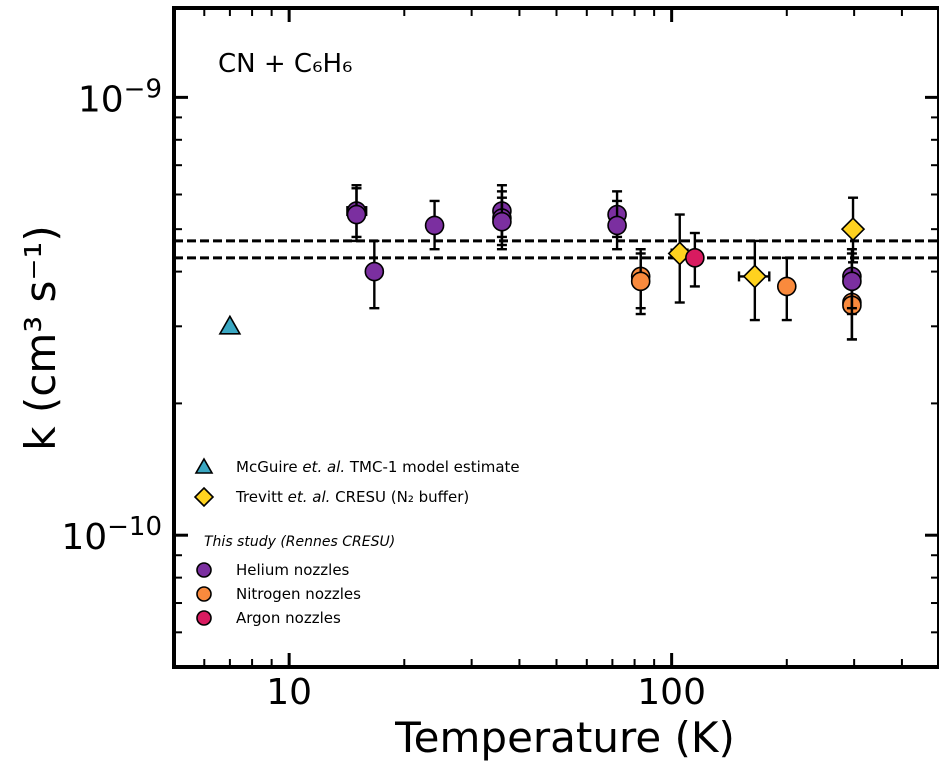  What do you see at coordinates (378, 467) in the screenshot?
I see `legend-label: McGuire et. al. TMC-1 model estimate` at bounding box center [378, 467].